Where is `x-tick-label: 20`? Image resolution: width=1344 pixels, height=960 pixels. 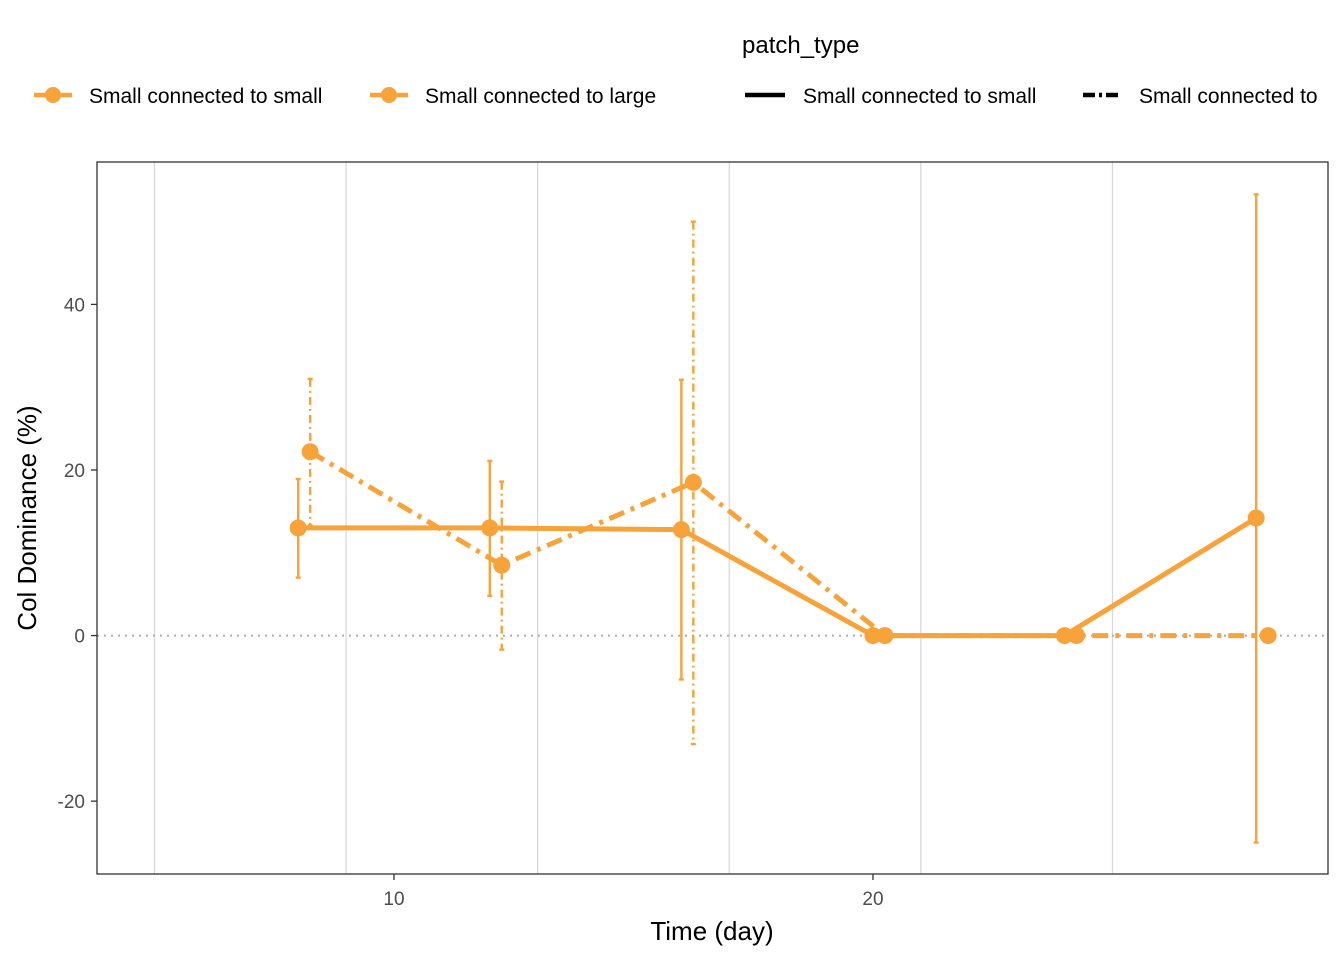 x-tick-label: 20 is located at coordinates (872, 899).